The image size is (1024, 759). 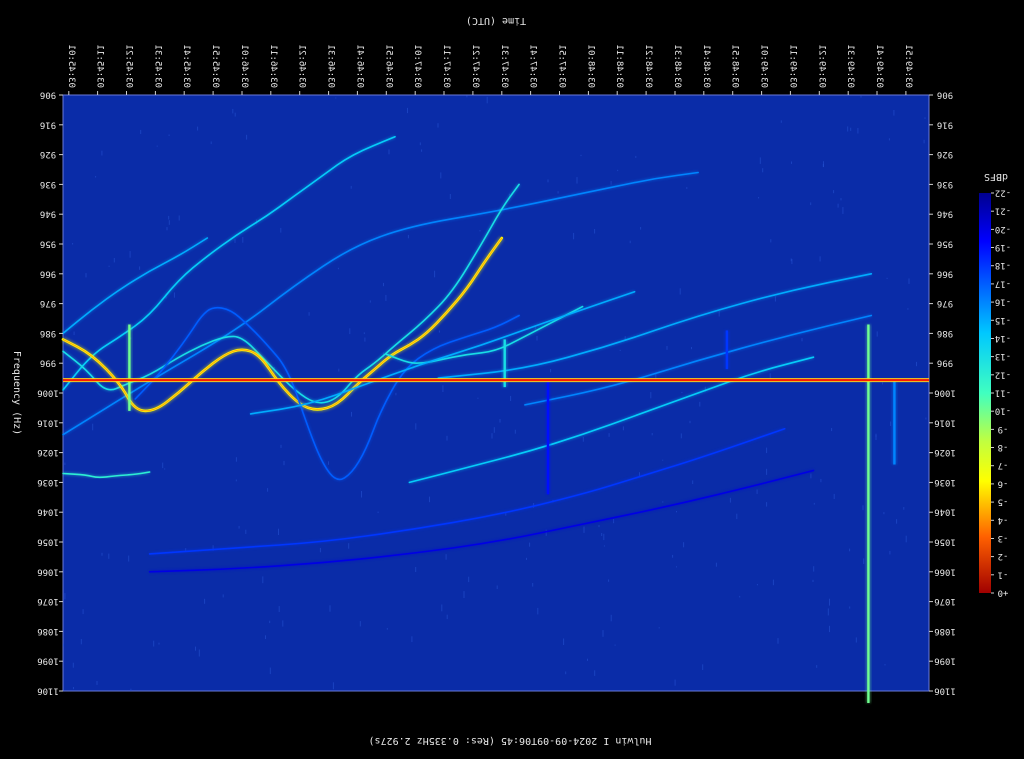 I want to click on time-tick-label: 03:49:51, so click(x=908, y=66).